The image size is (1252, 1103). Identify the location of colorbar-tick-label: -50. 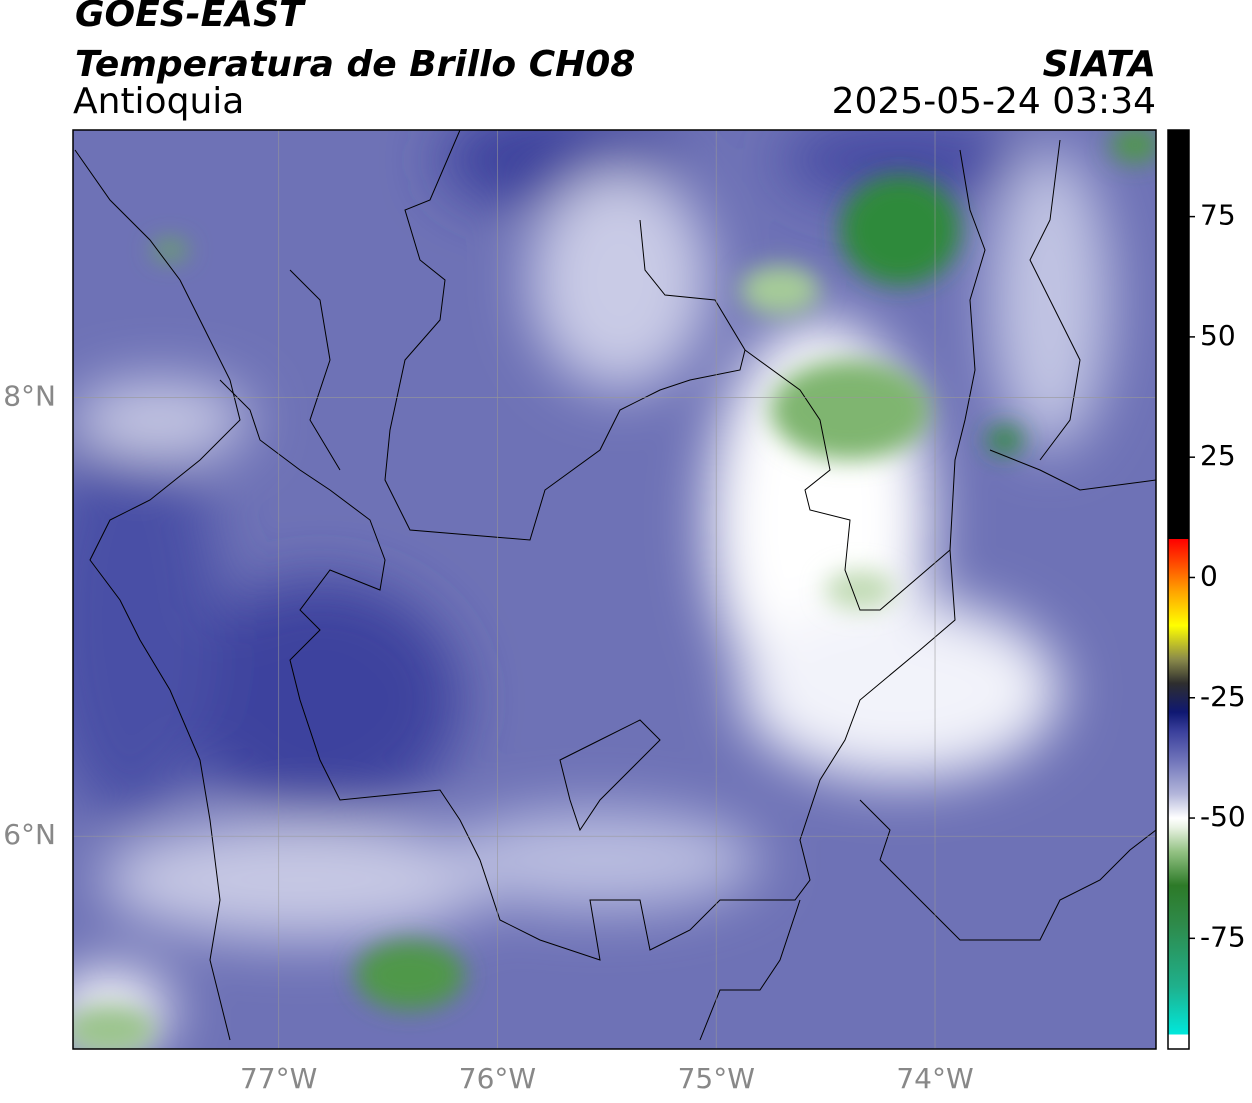
(1223, 816).